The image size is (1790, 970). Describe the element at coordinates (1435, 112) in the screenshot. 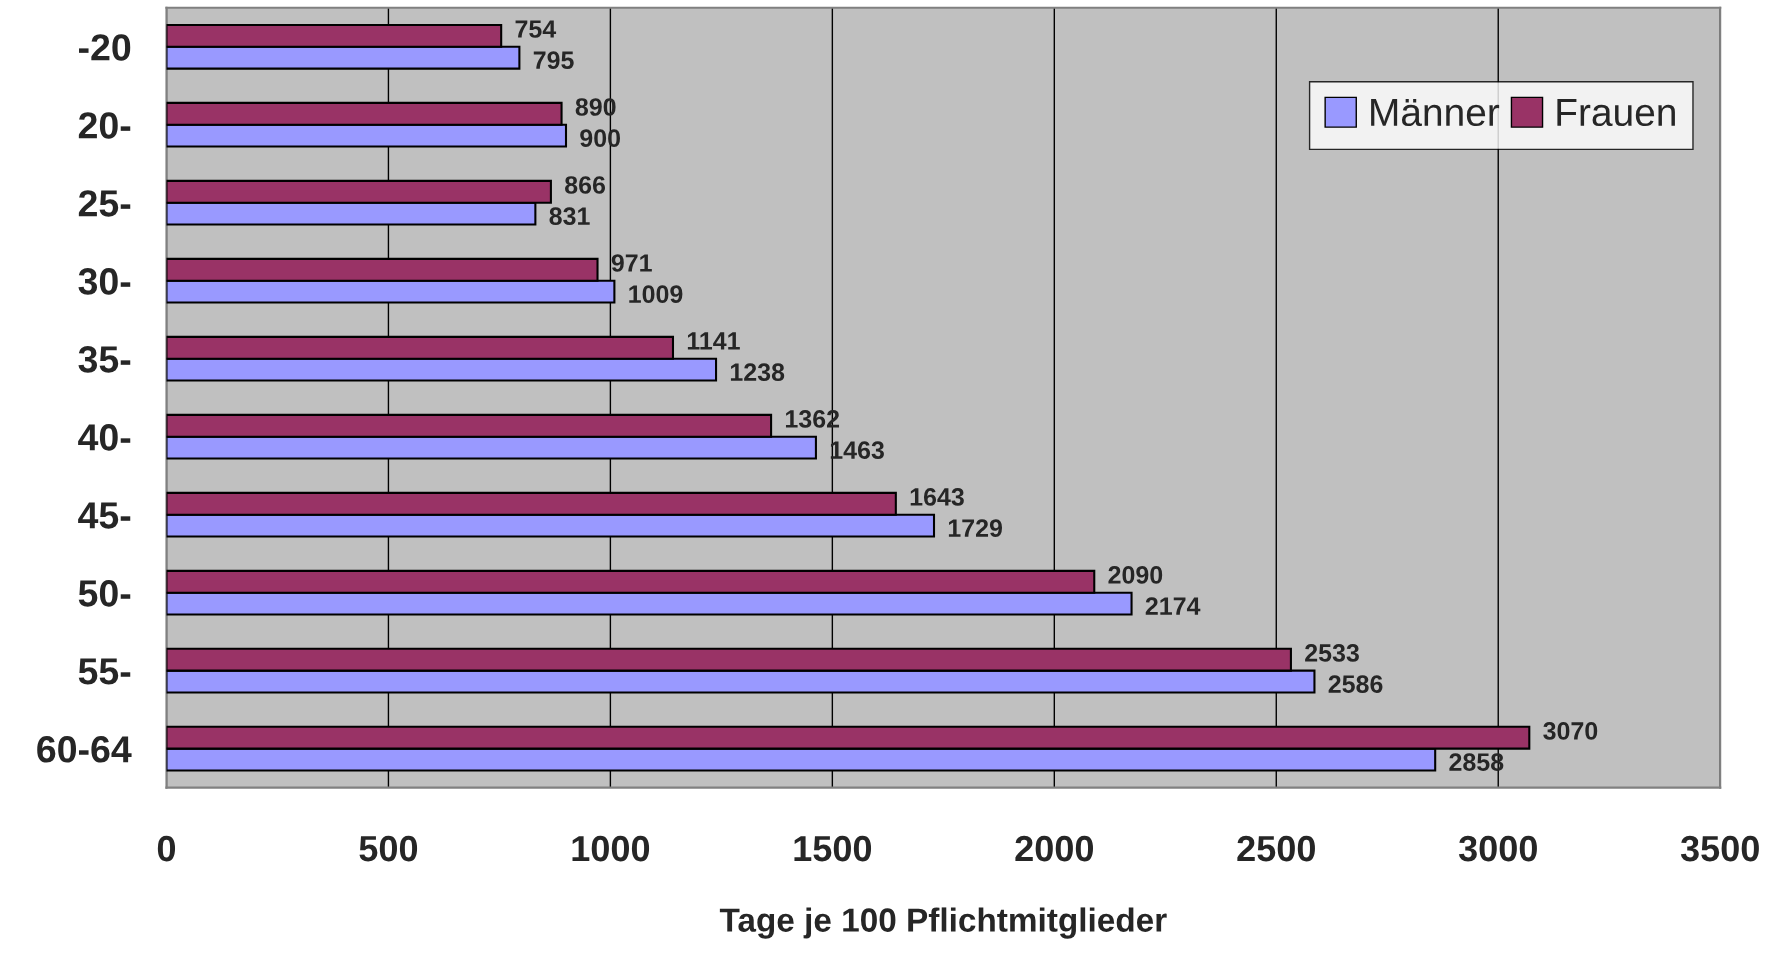

I see `legend-label: Männer` at that location.